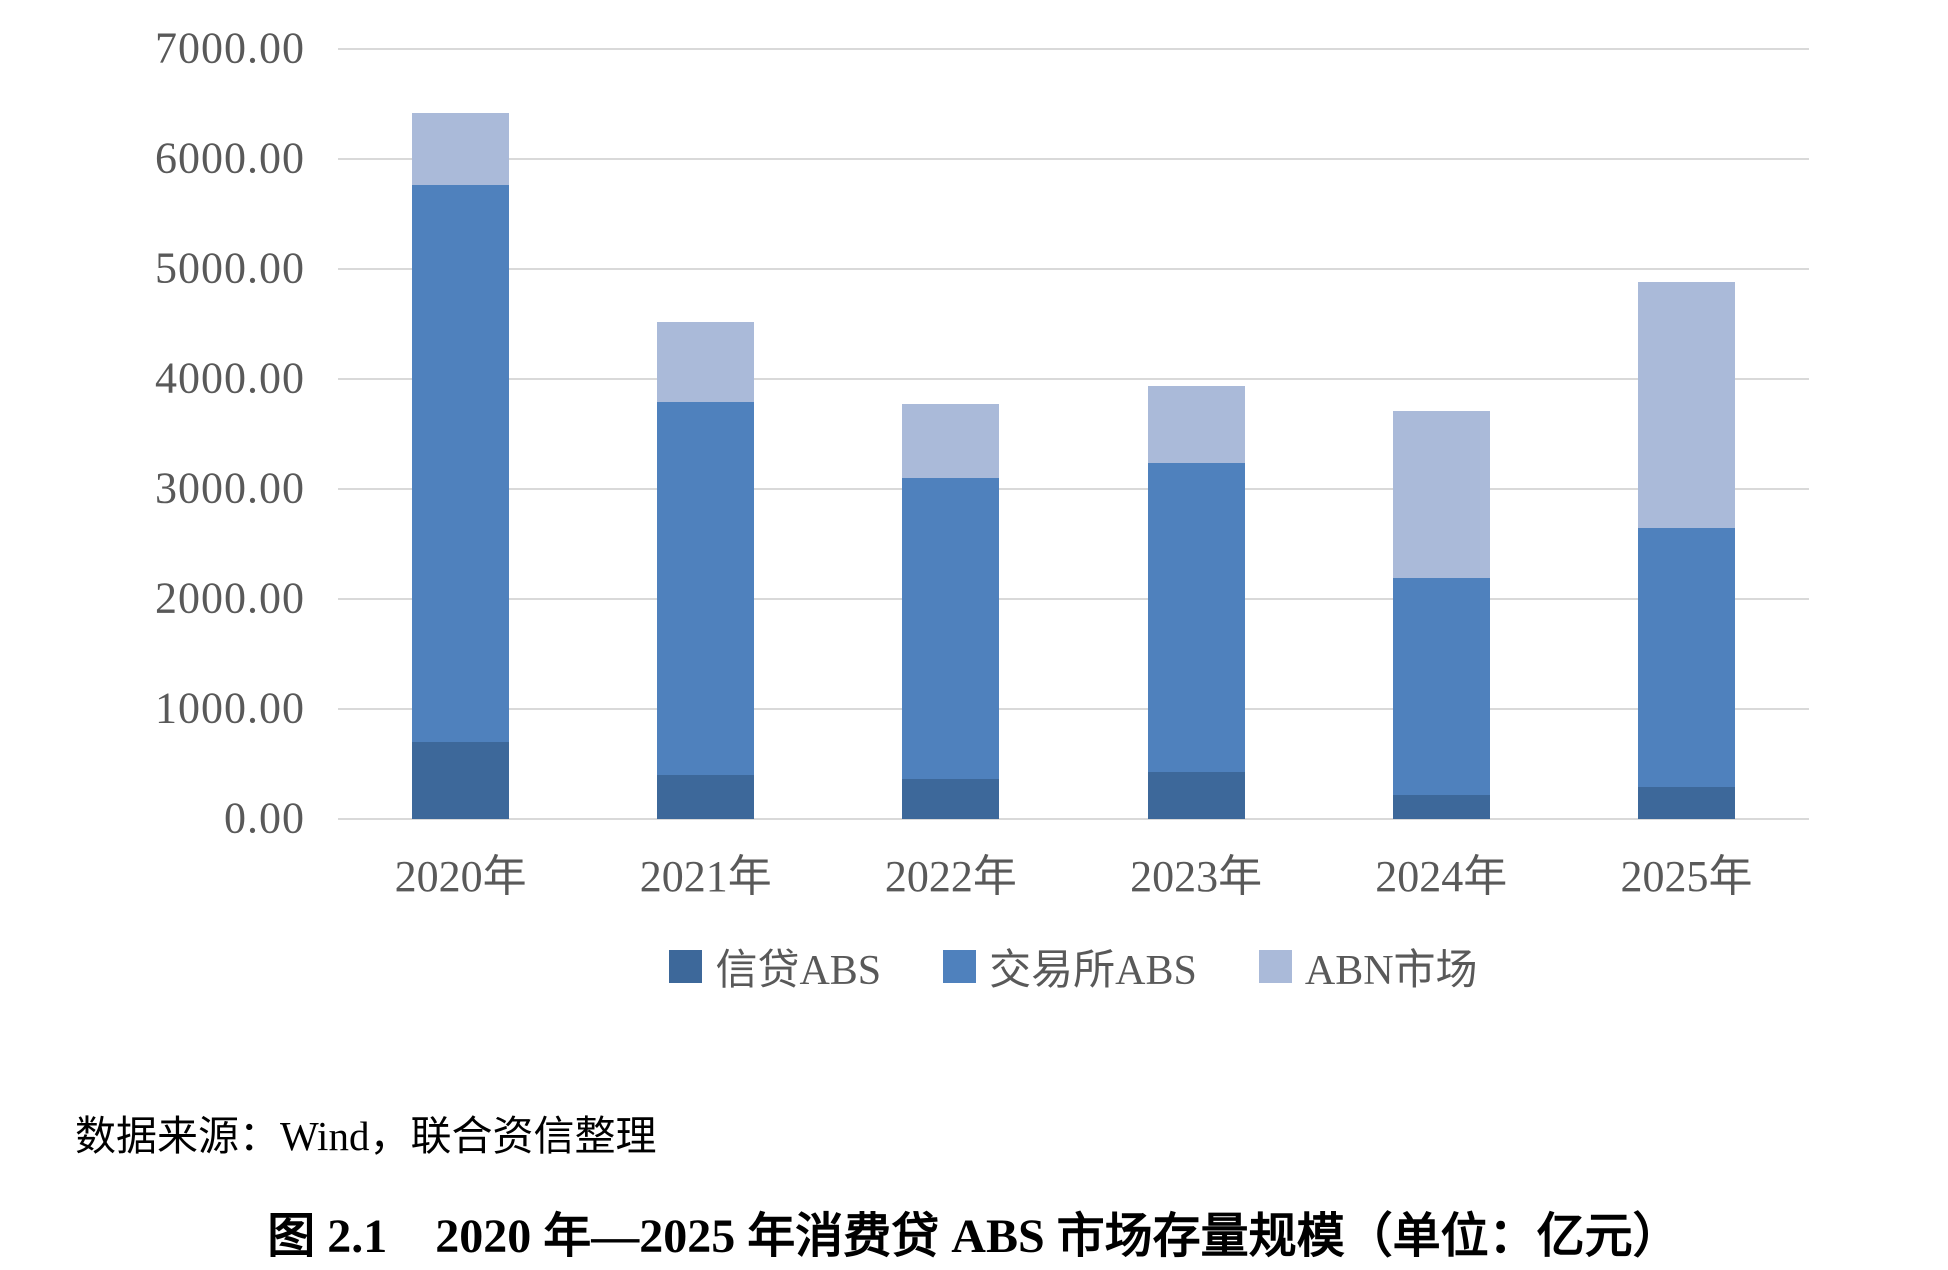  Describe the element at coordinates (1391, 970) in the screenshot. I see `legend-label: ABN市场` at that location.